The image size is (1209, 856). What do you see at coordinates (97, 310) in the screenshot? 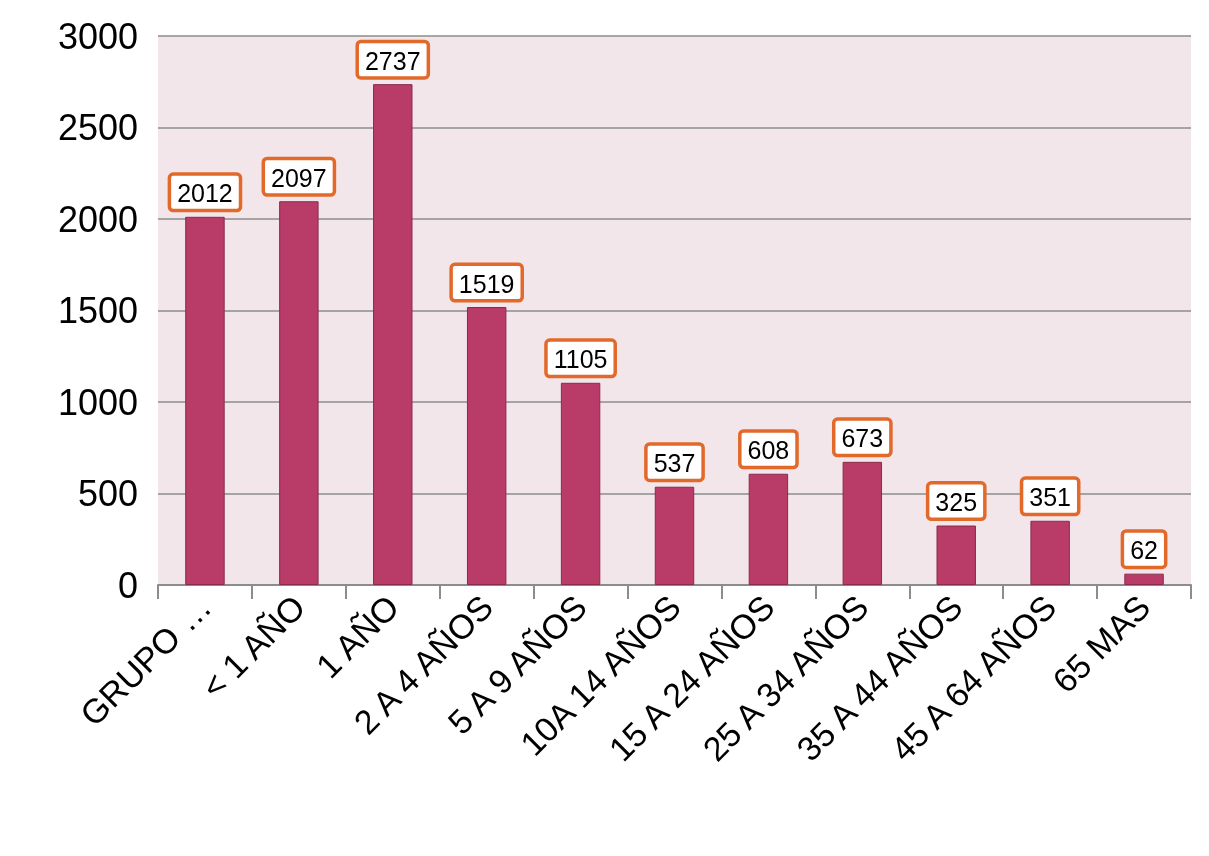
I see `y-tick-label: 1500` at bounding box center [97, 310].